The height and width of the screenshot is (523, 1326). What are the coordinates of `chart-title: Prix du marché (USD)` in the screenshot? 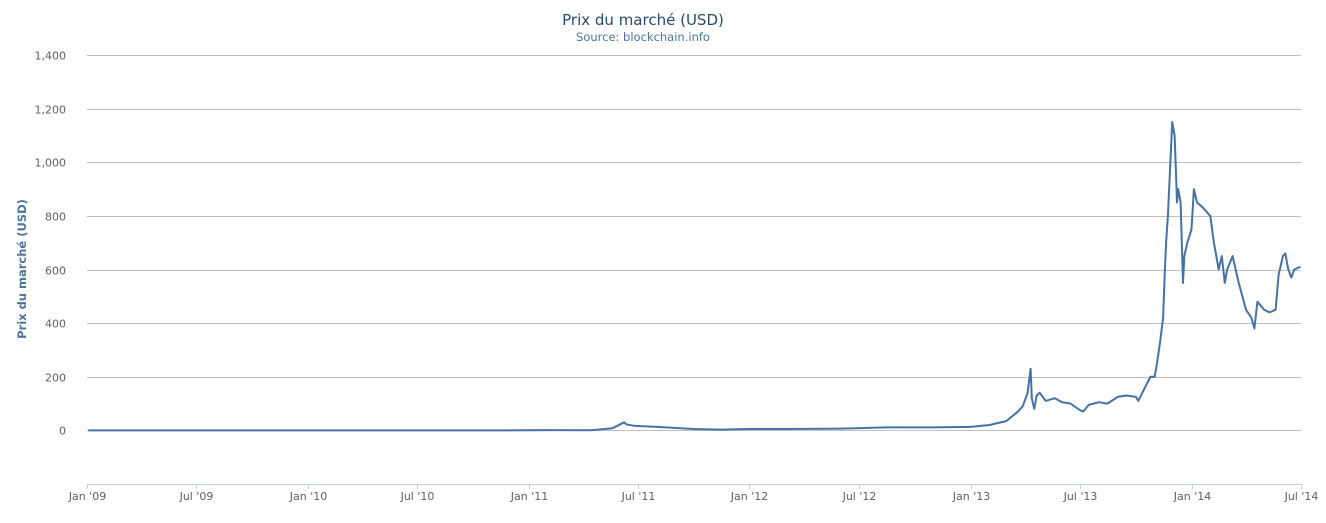 It's located at (643, 20).